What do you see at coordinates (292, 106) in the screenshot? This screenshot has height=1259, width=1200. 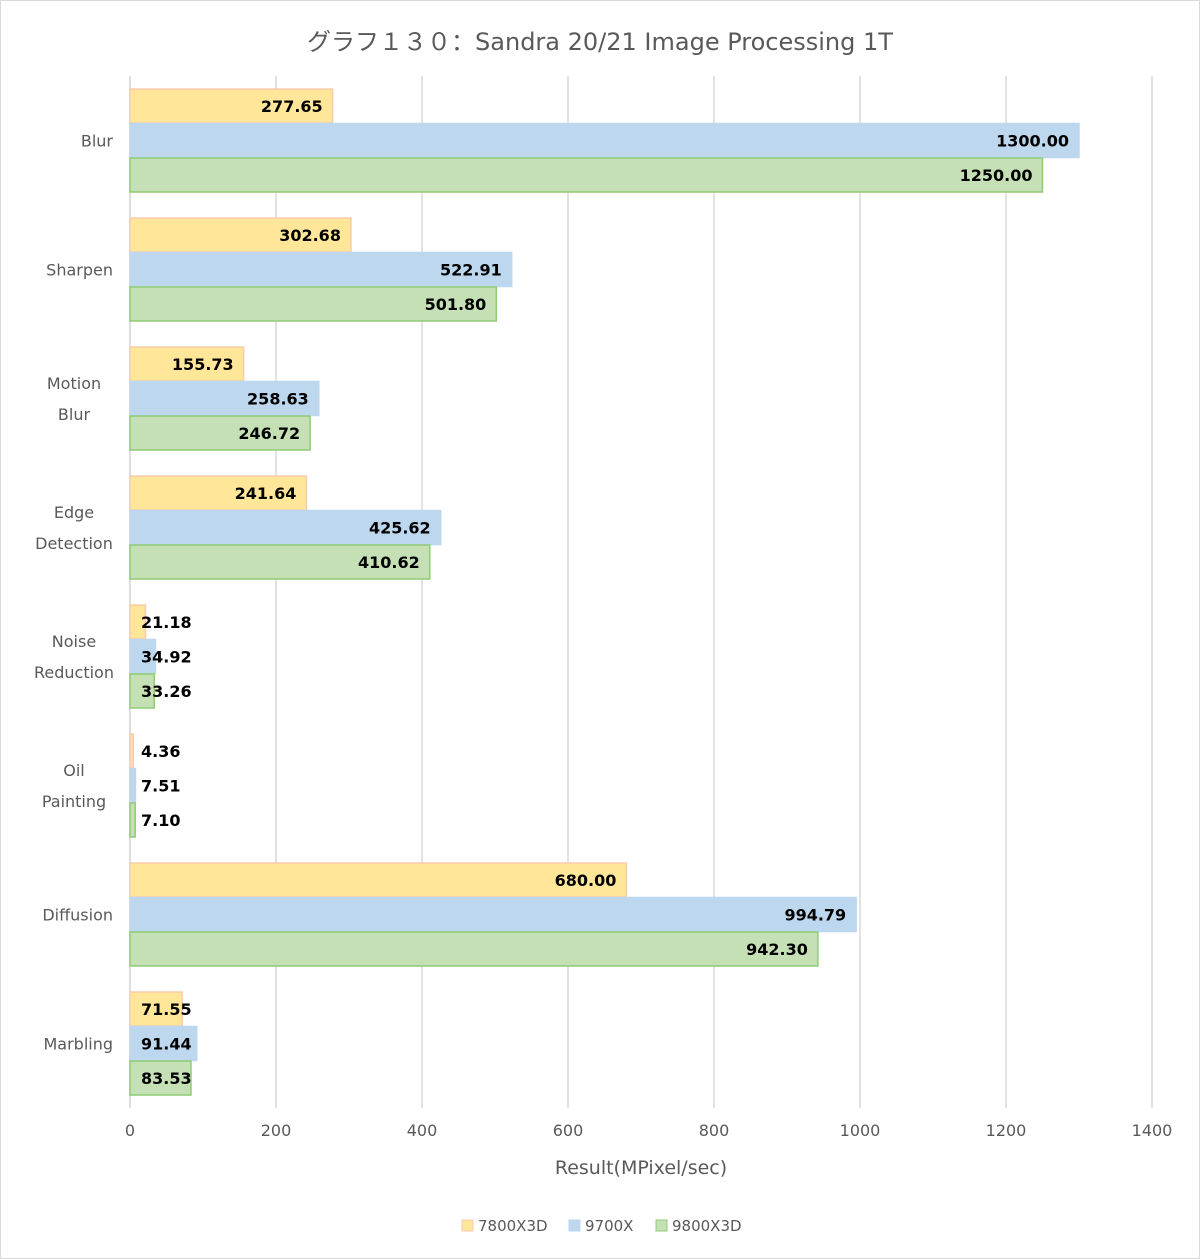 I see `data-label: 277.65` at bounding box center [292, 106].